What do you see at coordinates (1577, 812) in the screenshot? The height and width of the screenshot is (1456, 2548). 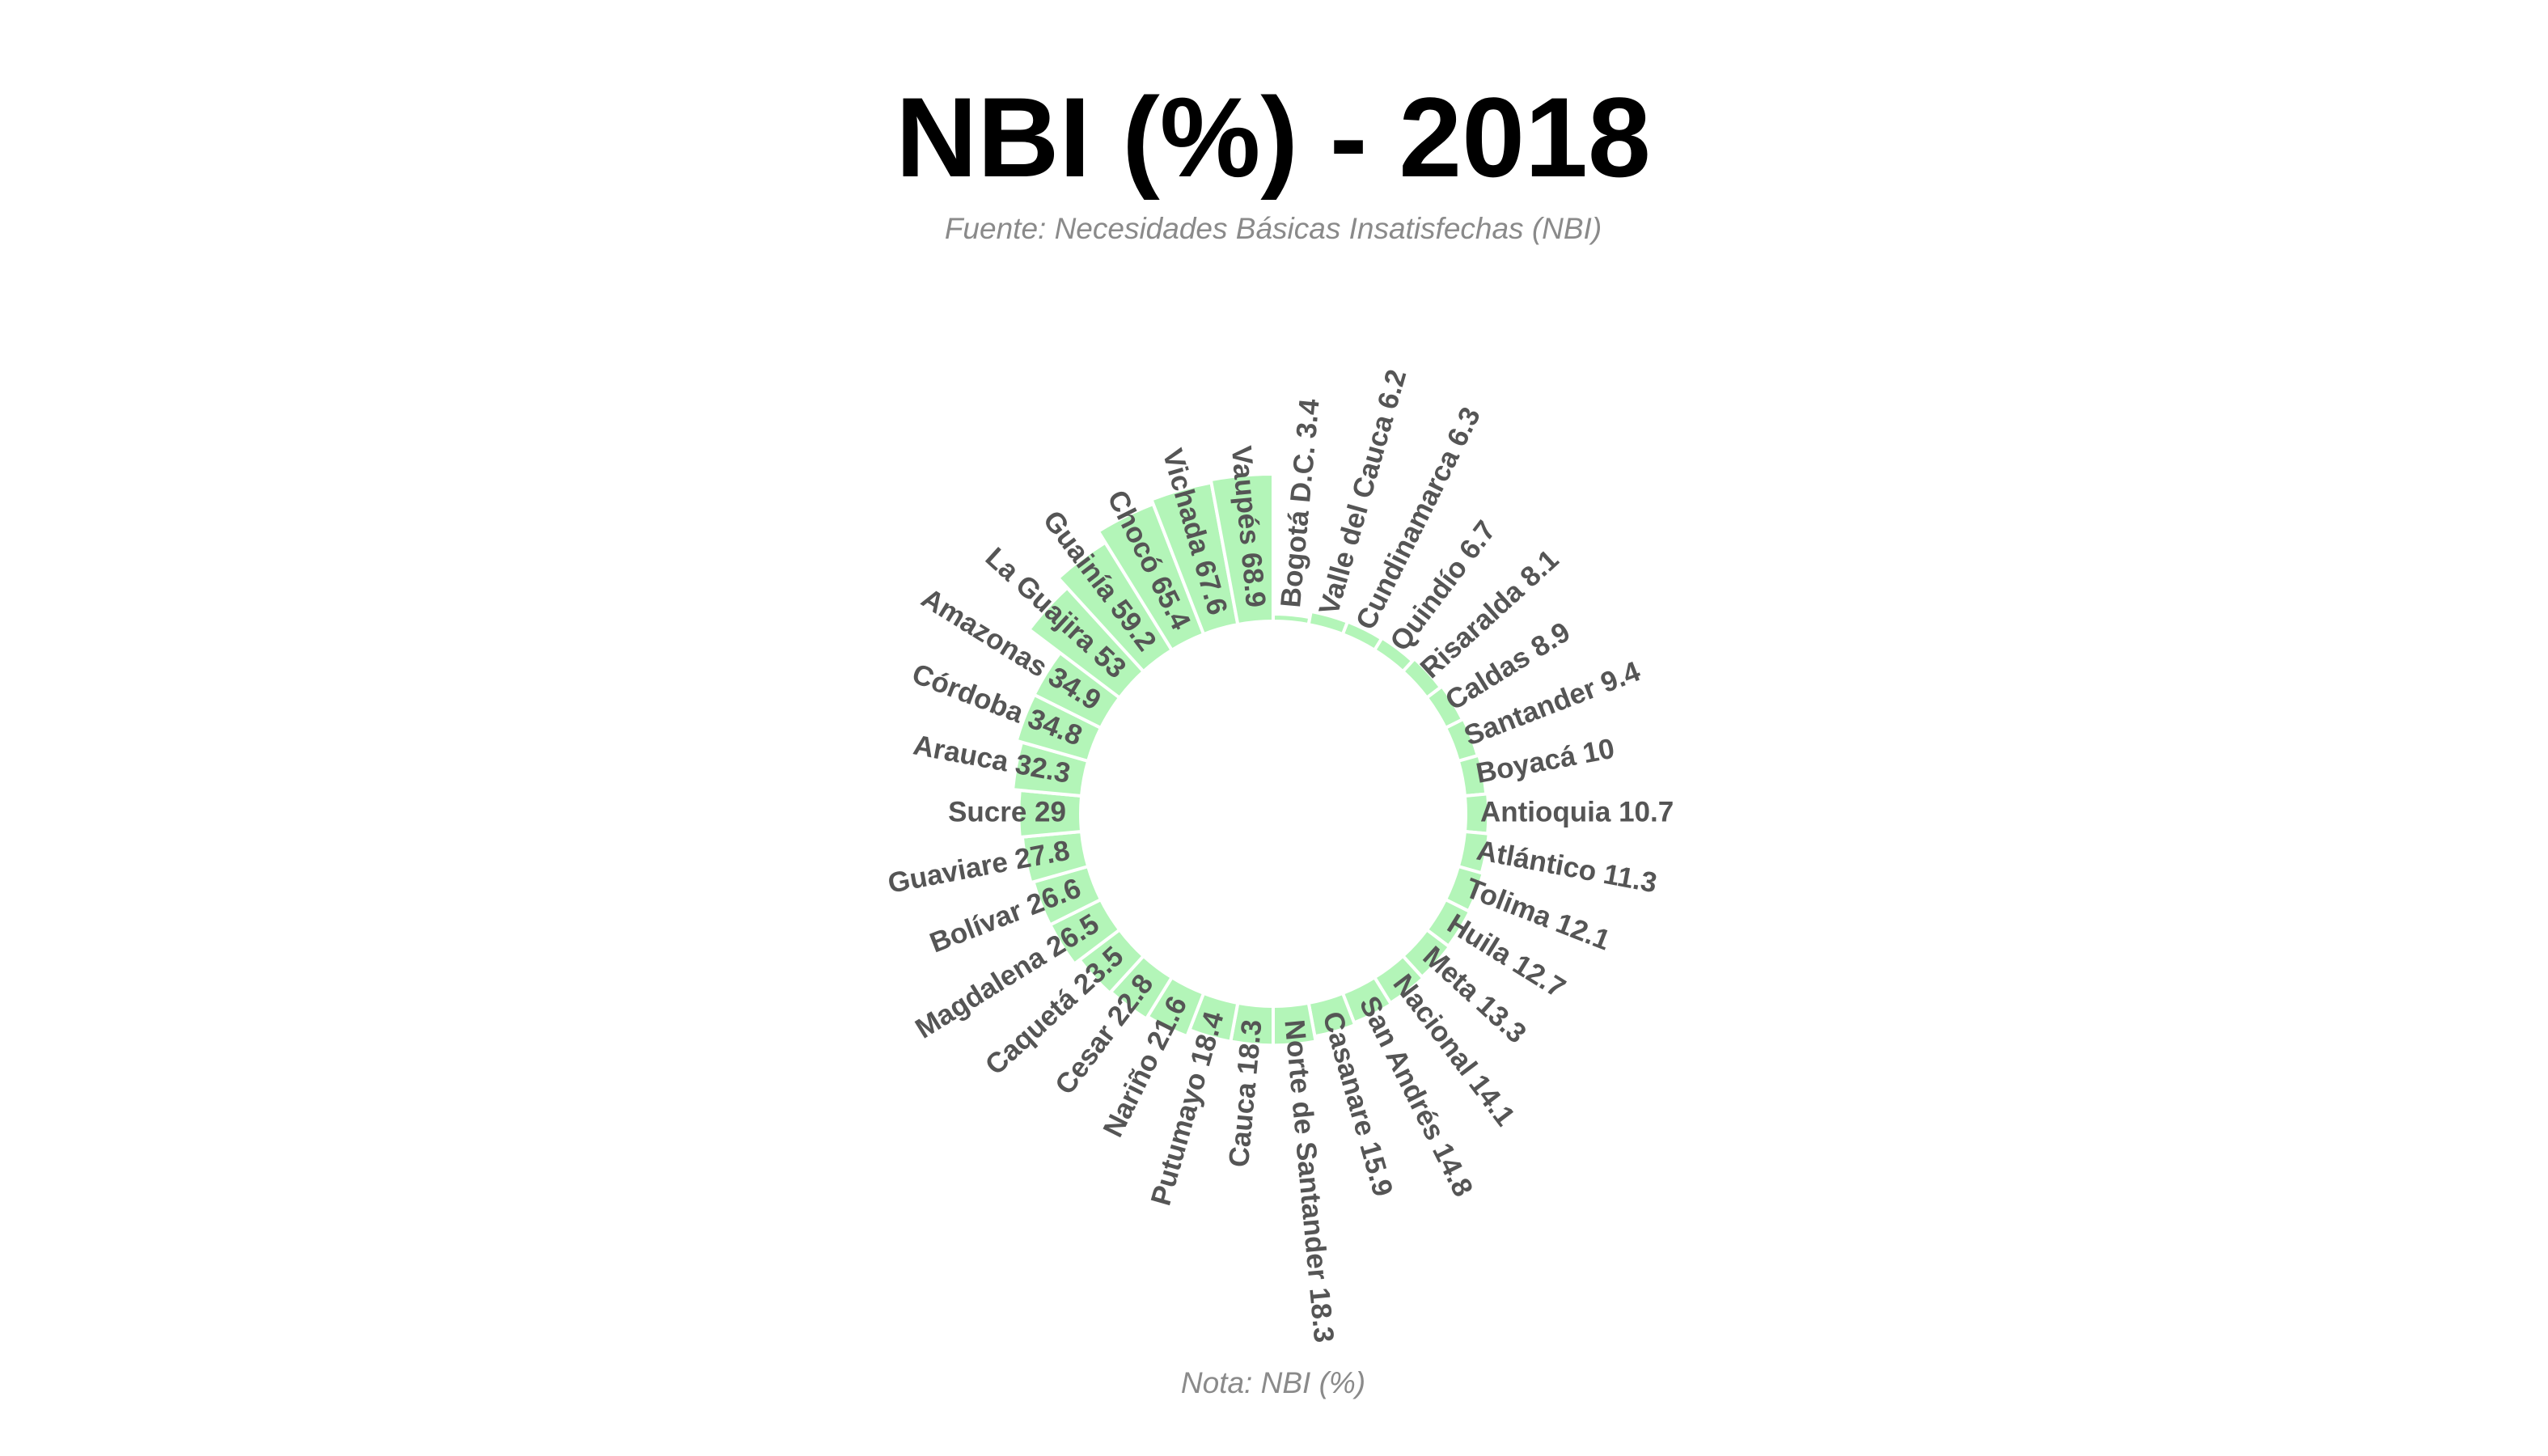 I see `bar-label-antioquia: Antioquia 10.7` at bounding box center [1577, 812].